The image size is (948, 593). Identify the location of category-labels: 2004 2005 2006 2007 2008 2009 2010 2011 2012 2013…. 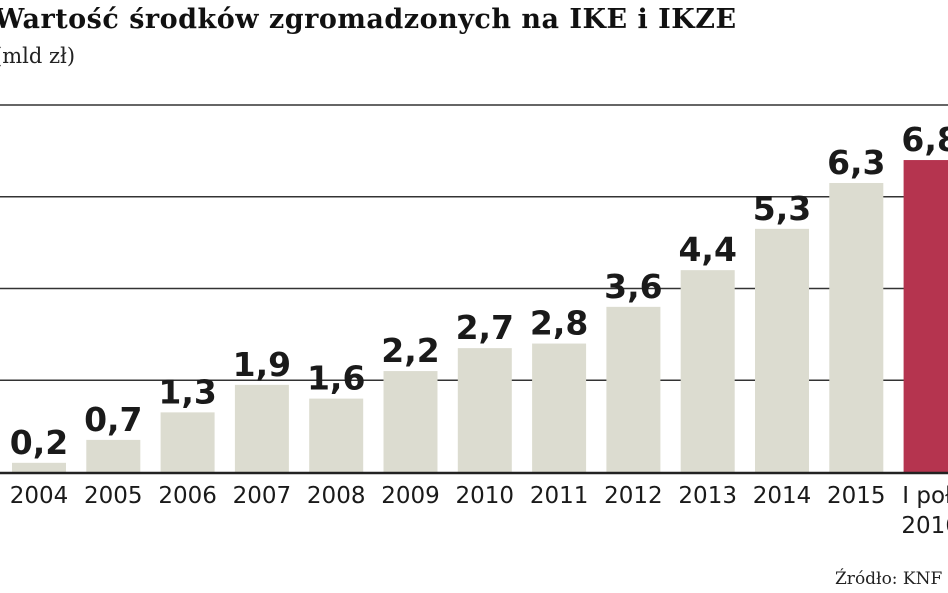
(479, 511).